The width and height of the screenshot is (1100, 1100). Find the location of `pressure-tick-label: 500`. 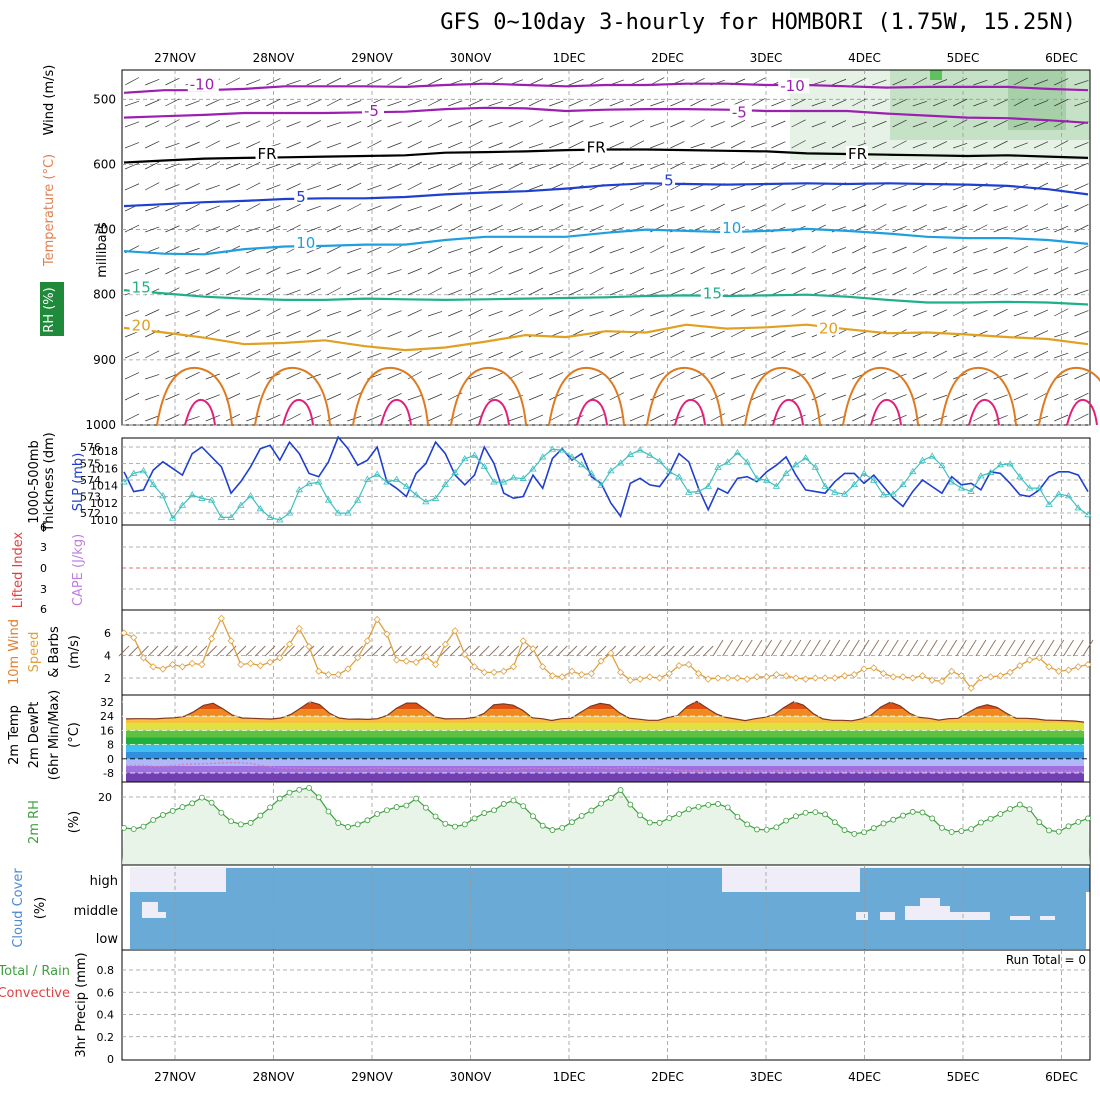

pressure-tick-label: 500 is located at coordinates (104, 99).